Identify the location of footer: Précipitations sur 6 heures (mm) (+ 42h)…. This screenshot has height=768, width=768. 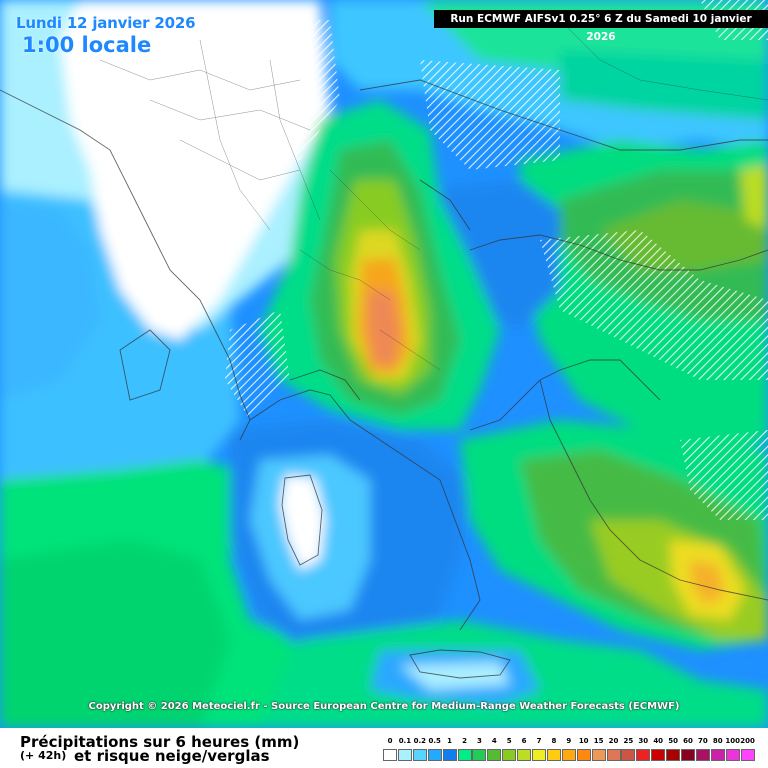
(384, 748).